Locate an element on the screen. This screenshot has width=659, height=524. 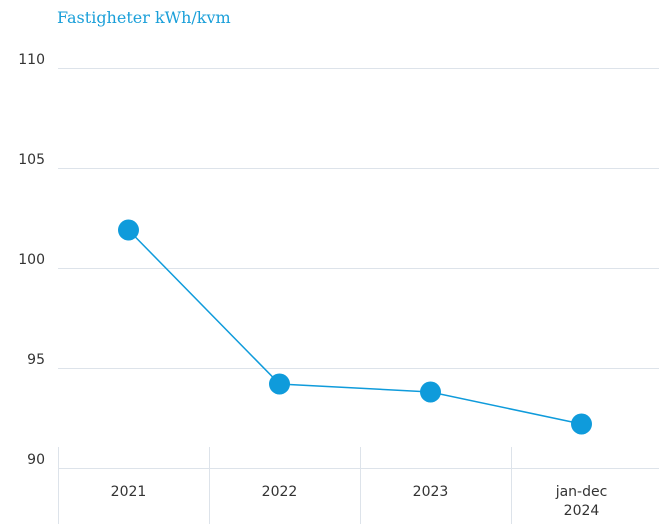
category-separators is located at coordinates (285, 485).